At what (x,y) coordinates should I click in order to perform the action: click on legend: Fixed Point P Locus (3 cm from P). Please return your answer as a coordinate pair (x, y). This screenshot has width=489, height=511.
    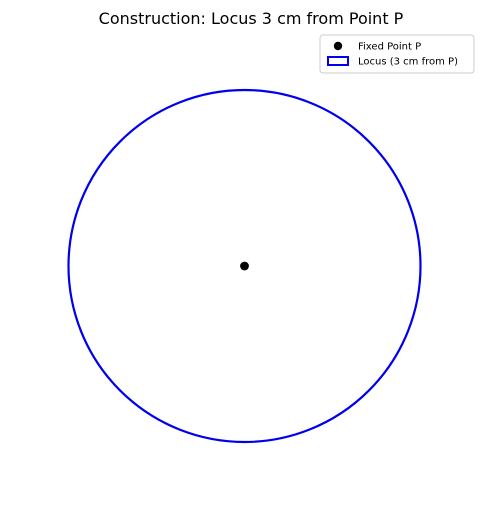
    Looking at the image, I should click on (397, 54).